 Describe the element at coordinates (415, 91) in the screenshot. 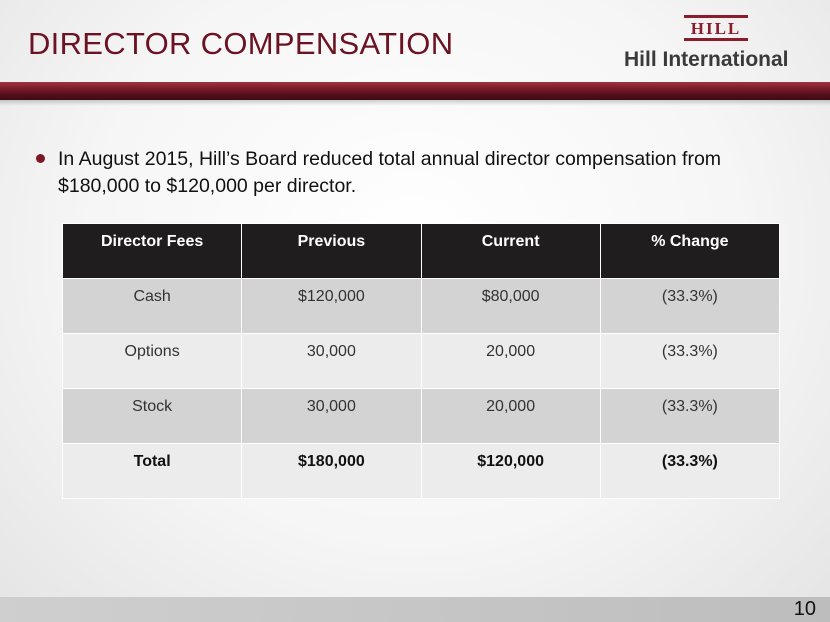

I see `header-divider-bar` at that location.